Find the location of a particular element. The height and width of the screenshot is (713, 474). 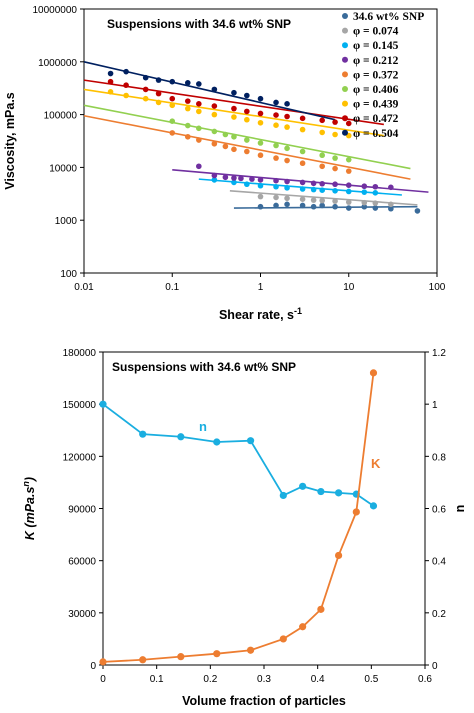

y-axis-right-label: n is located at coordinates (460, 509).